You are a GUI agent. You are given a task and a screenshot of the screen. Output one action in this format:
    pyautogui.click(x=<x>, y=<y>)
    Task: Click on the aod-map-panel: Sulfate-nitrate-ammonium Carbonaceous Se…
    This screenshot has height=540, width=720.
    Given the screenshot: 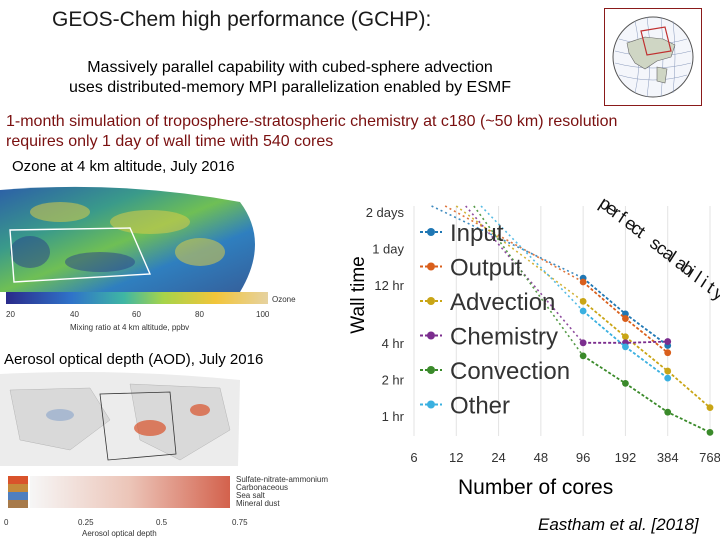 What is the action you would take?
    pyautogui.click(x=164, y=455)
    